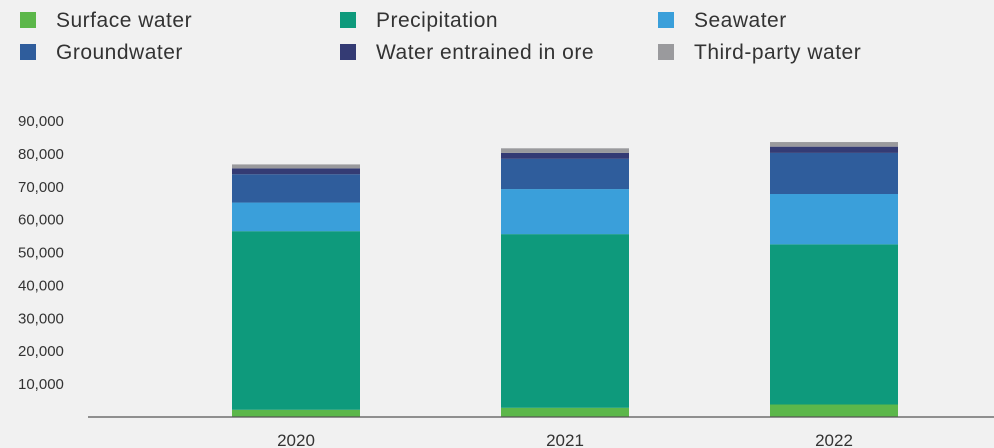 This screenshot has width=994, height=448. I want to click on legend-item-seawater: Seawater, so click(722, 20).